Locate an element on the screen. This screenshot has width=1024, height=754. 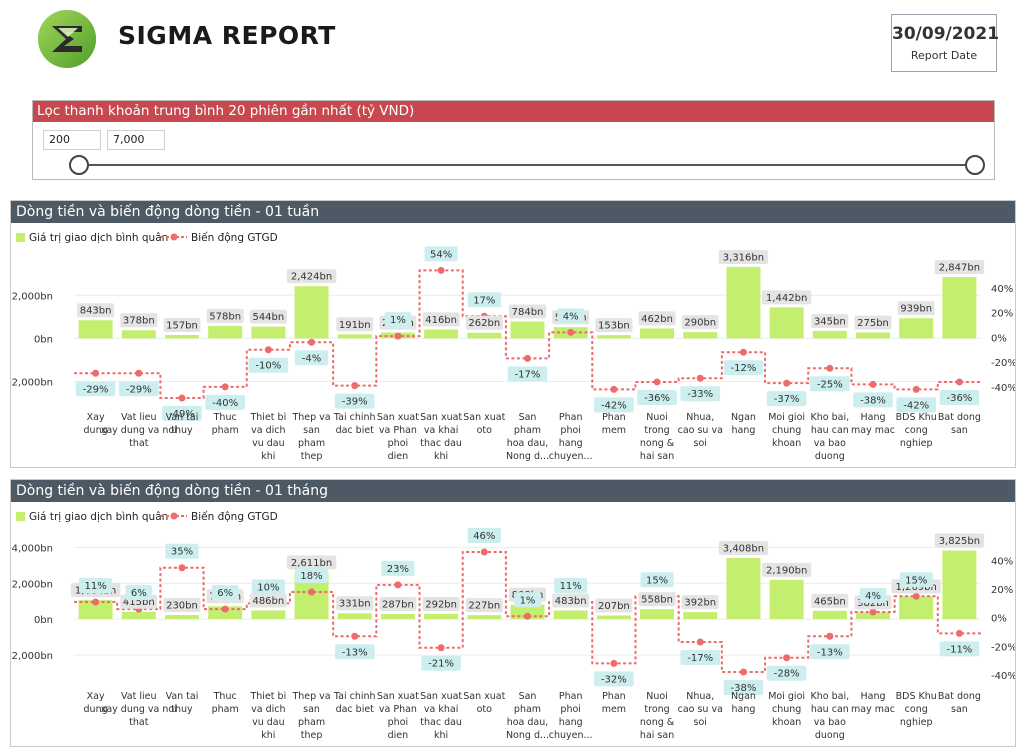
weekly-category-label: va khai is located at coordinates (441, 430).